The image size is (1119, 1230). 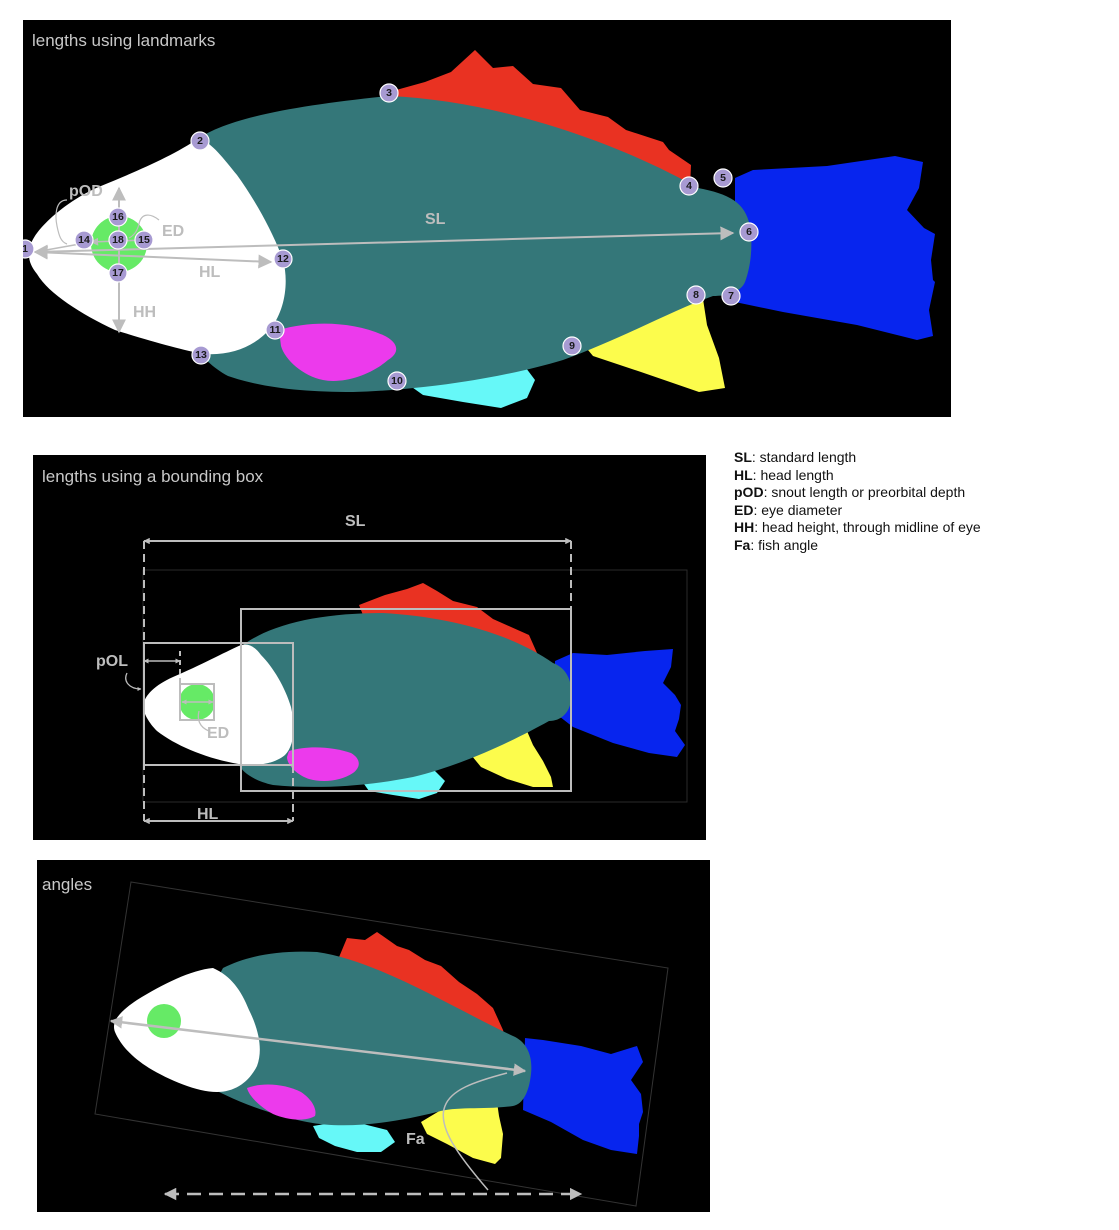 I want to click on svg-text: 12, so click(x=283, y=259).